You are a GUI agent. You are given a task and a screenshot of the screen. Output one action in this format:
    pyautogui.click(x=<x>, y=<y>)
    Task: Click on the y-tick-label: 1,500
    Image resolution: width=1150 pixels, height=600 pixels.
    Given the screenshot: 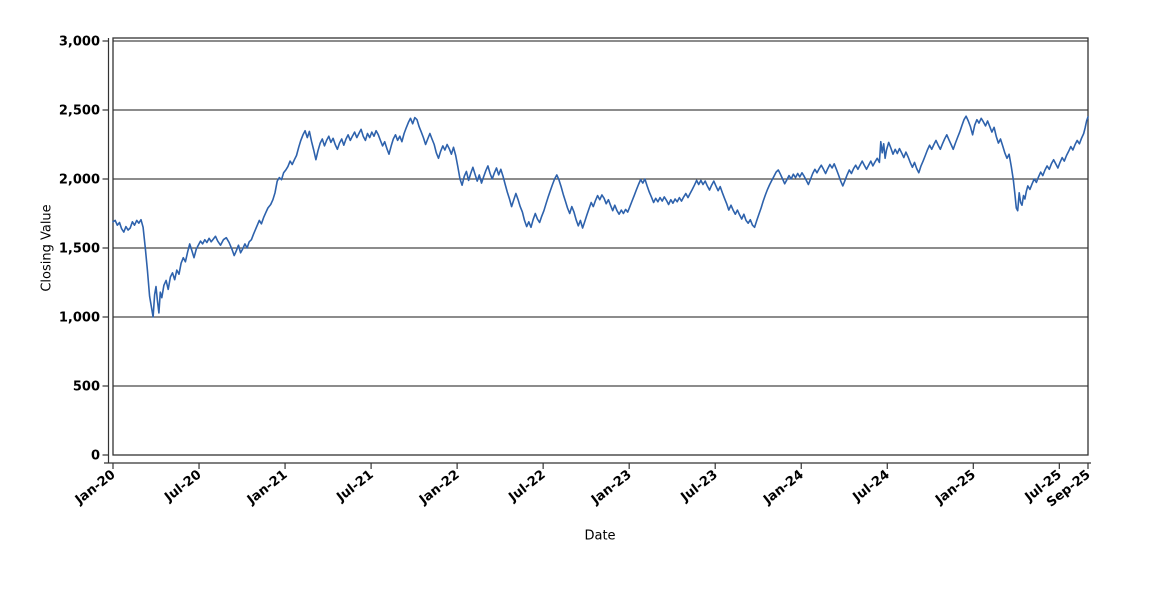 What is the action you would take?
    pyautogui.click(x=79, y=249)
    